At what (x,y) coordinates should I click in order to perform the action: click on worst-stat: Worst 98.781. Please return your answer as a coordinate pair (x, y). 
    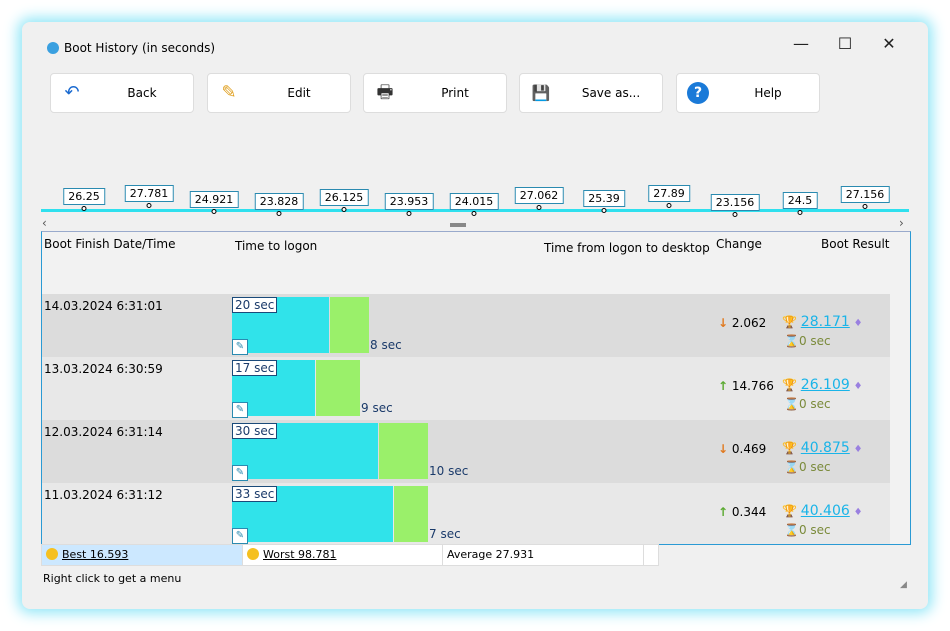
    Looking at the image, I should click on (342, 555).